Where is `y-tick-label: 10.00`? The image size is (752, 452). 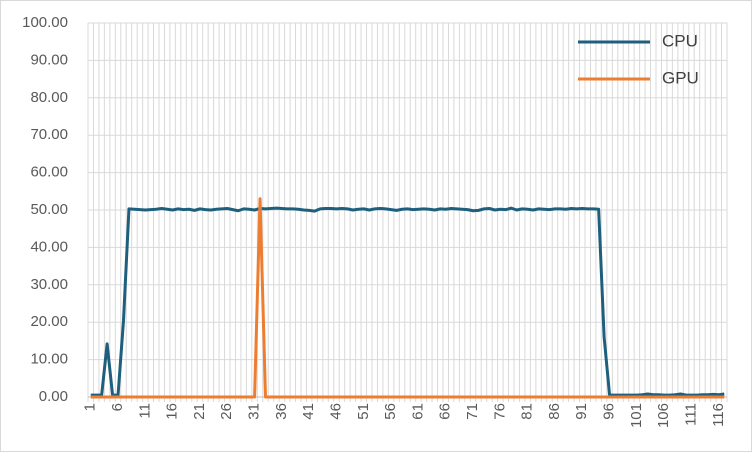
y-tick-label: 10.00 is located at coordinates (49, 359).